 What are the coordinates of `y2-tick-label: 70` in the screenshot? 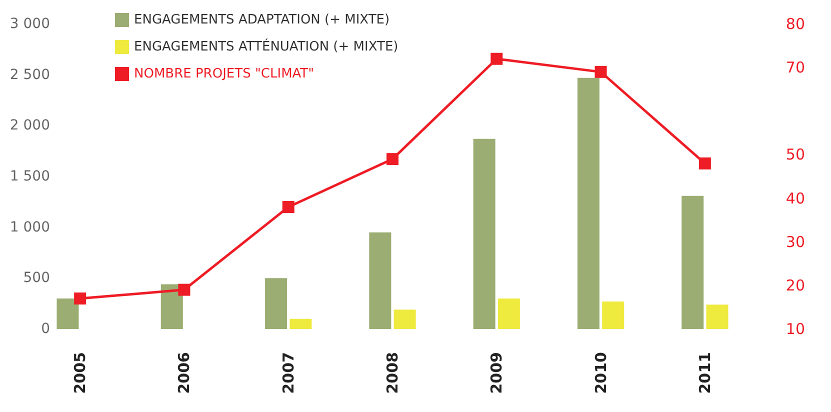 It's located at (795, 67).